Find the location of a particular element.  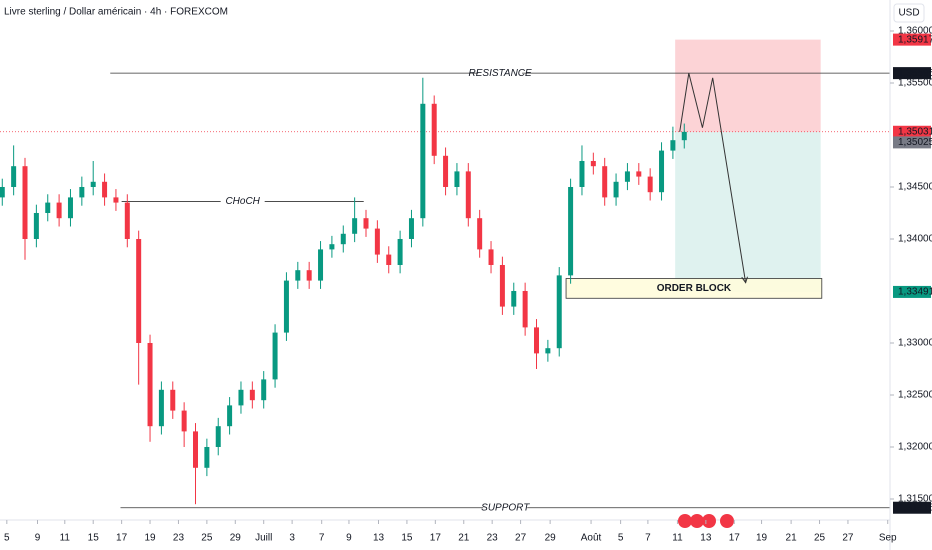

y-tick-label: 1,31500 is located at coordinates (915, 499).